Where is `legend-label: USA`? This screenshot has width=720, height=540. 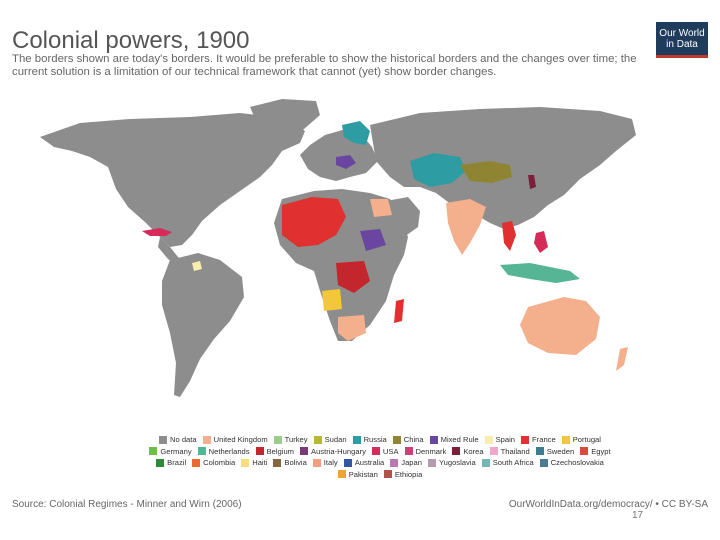 legend-label: USA is located at coordinates (390, 451).